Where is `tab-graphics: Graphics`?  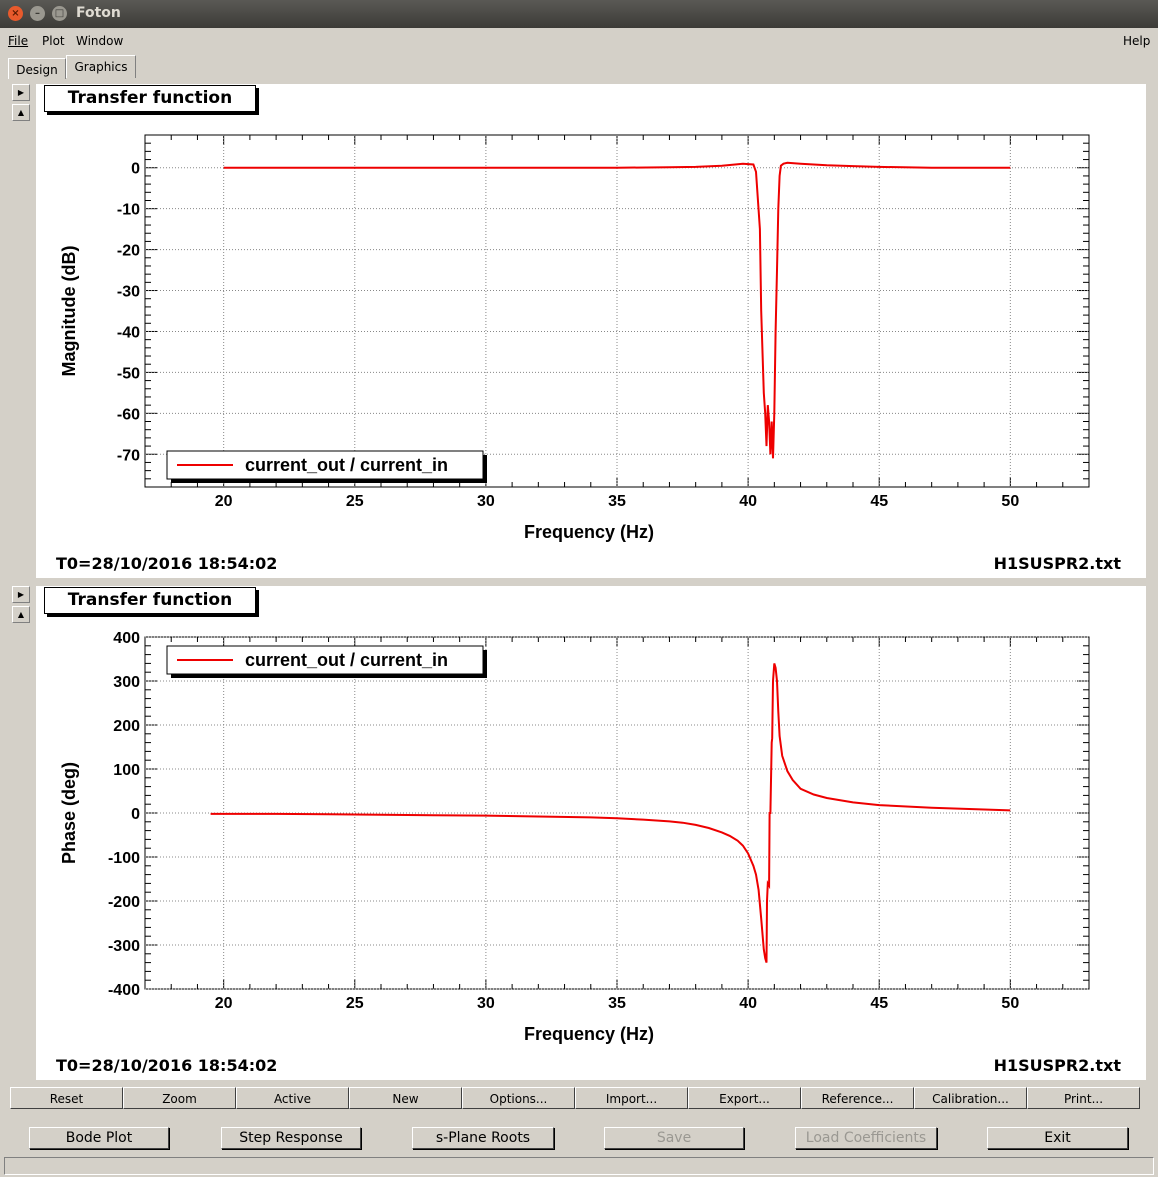
tab-graphics: Graphics is located at coordinates (101, 66).